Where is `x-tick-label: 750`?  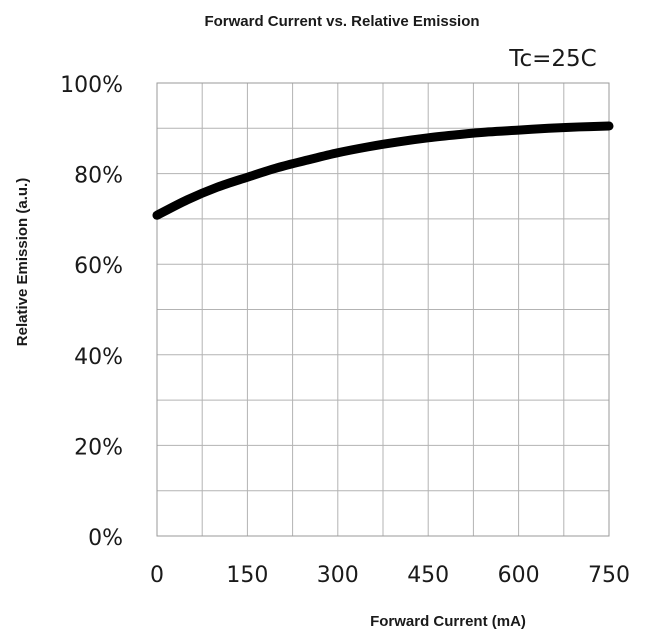
x-tick-label: 750 is located at coordinates (609, 575).